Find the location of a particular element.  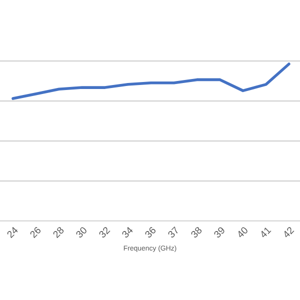

x-tick-label: 36 is located at coordinates (150, 232).